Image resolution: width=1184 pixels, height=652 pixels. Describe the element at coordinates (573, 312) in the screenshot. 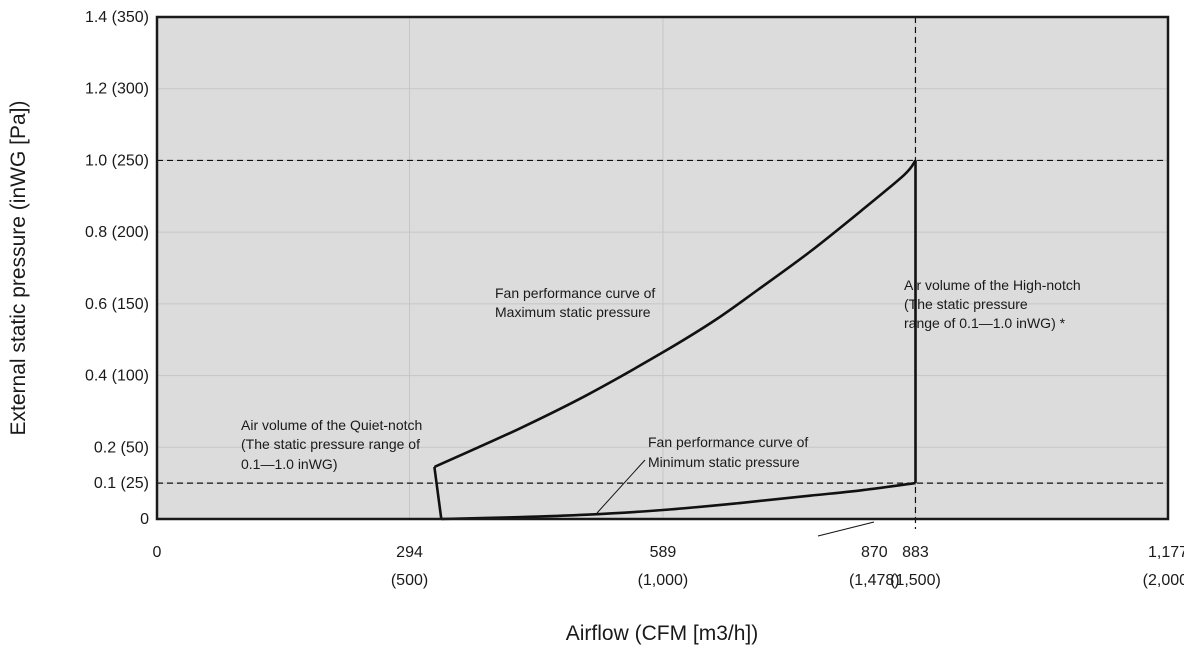

I see `max-curve-label-line-2: Maximum static pressure` at that location.